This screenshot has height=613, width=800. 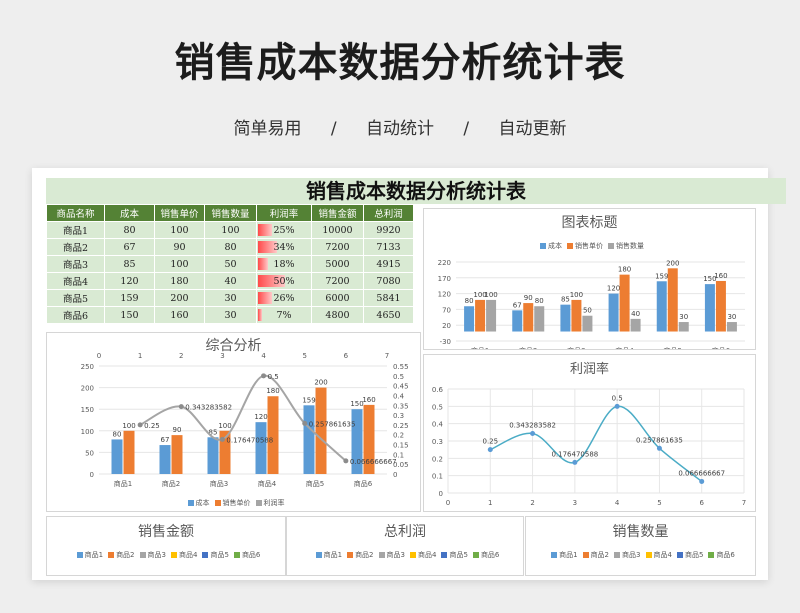 I want to click on margin-cell: 50%, so click(x=284, y=281).